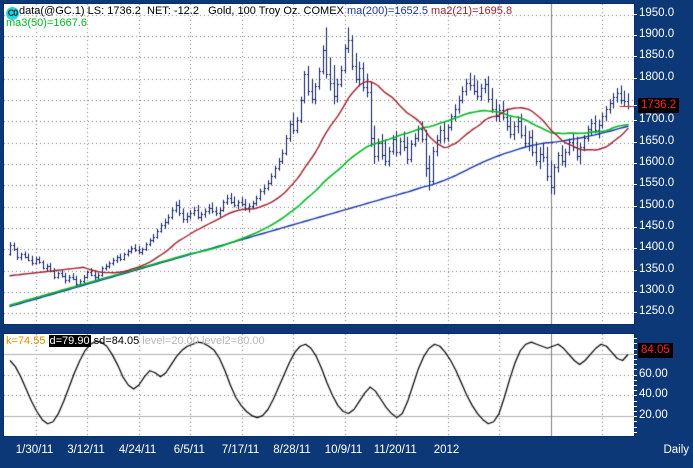 Image resolution: width=693 pixels, height=468 pixels. What do you see at coordinates (387, 11) in the screenshot?
I see `ma1-legend: ma(200)=1652.5` at bounding box center [387, 11].